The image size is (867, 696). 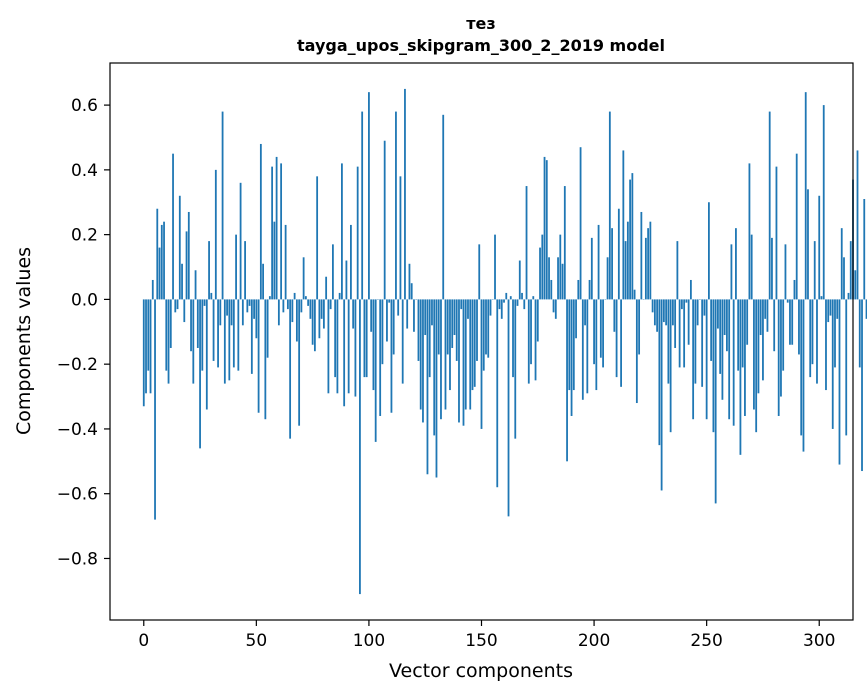 I want to click on y-axis-label: Components values, so click(x=24, y=341).